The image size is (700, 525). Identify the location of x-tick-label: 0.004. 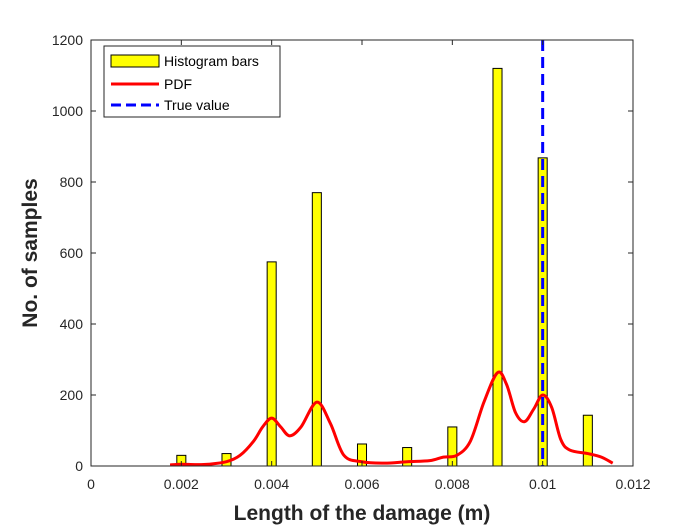
(271, 484).